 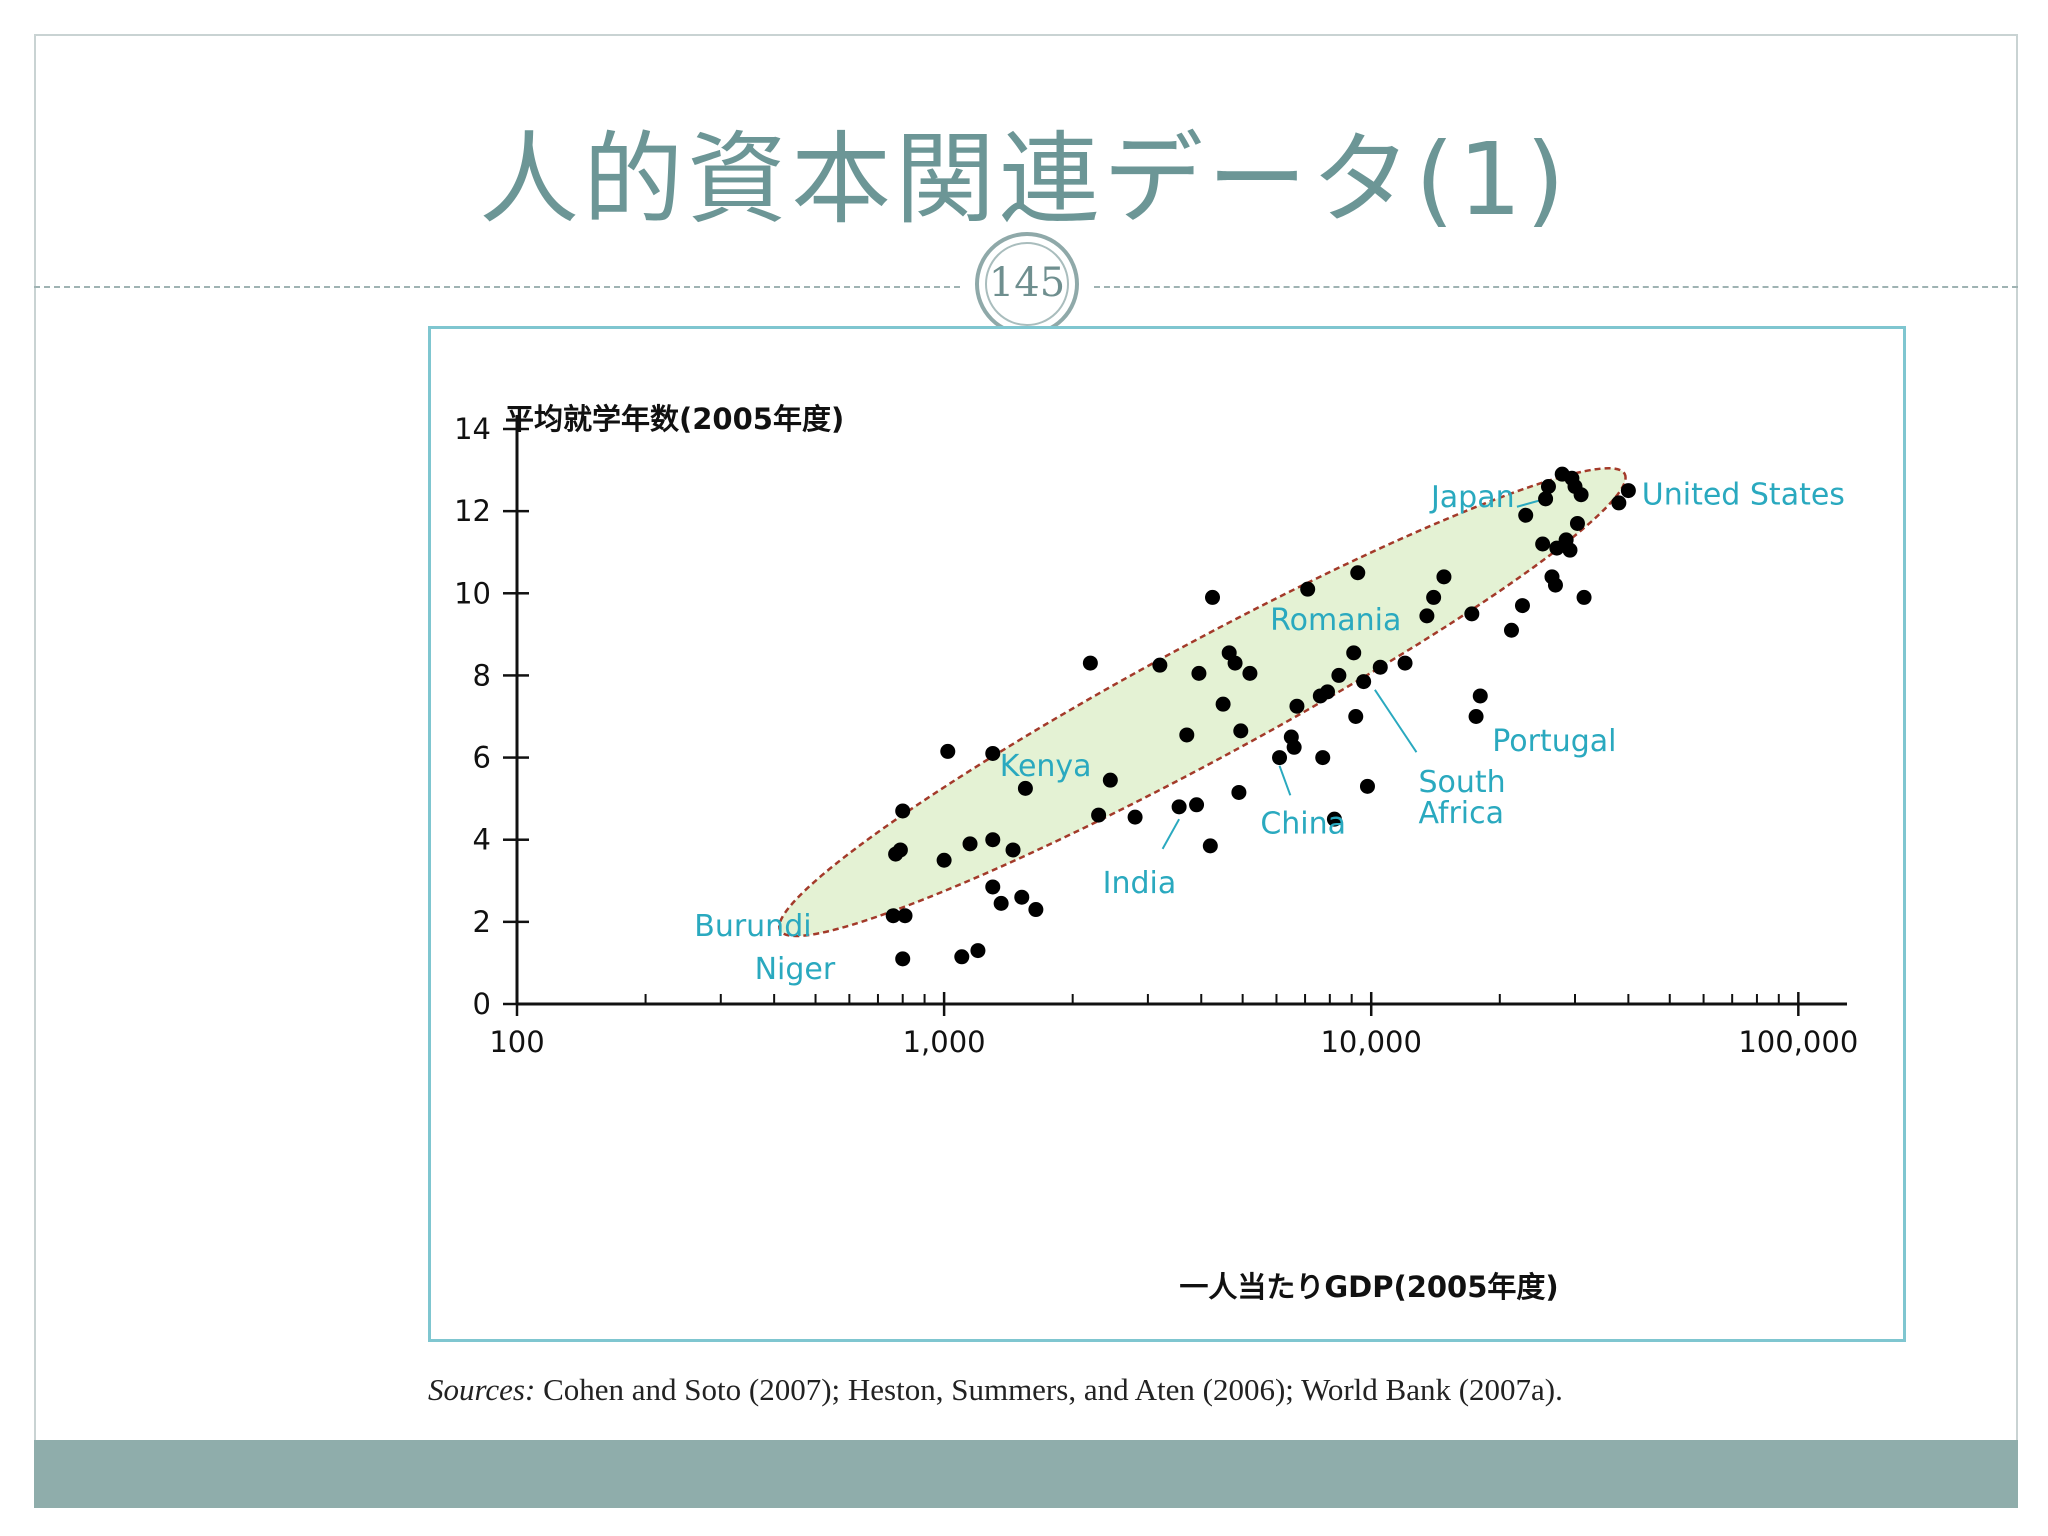 What do you see at coordinates (482, 1389) in the screenshot?
I see `source-label: Sources:` at bounding box center [482, 1389].